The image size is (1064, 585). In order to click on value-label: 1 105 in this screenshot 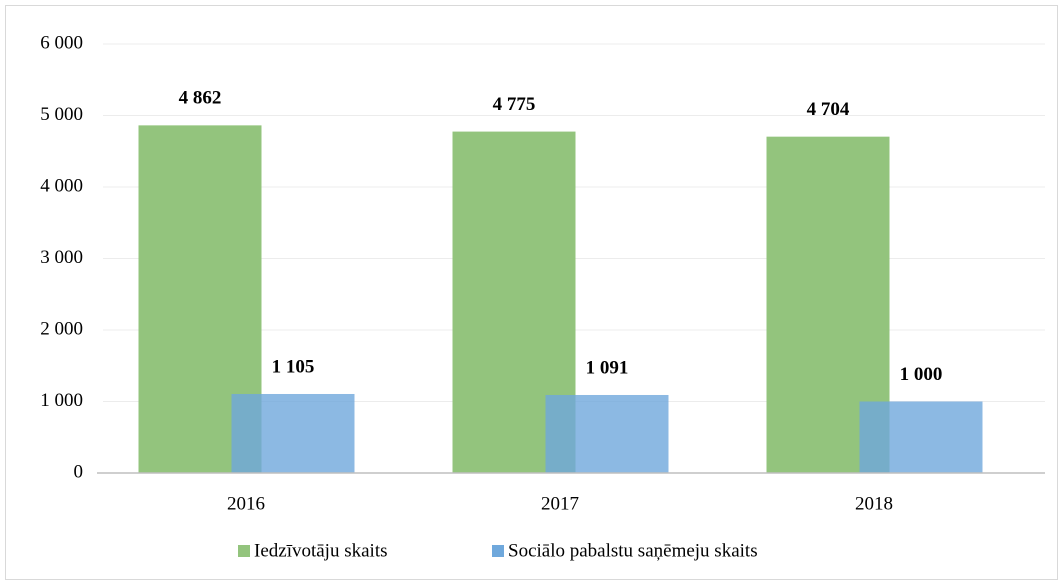, I will do `click(293, 366)`.